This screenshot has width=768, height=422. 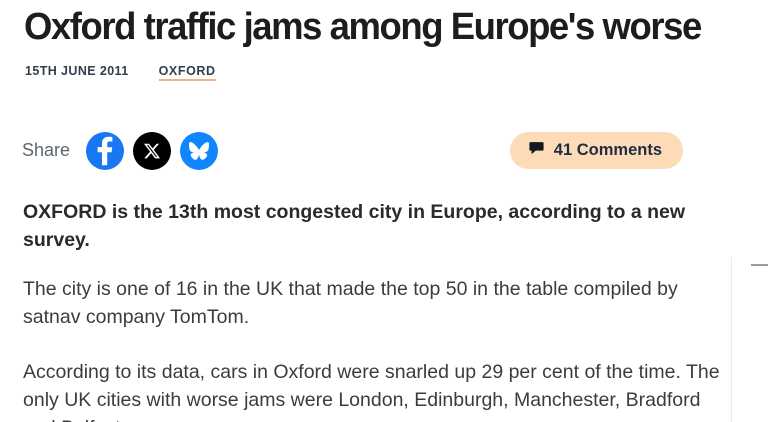 What do you see at coordinates (363, 27) in the screenshot?
I see `page-title: Oxford traffic jams among Europe's worse` at bounding box center [363, 27].